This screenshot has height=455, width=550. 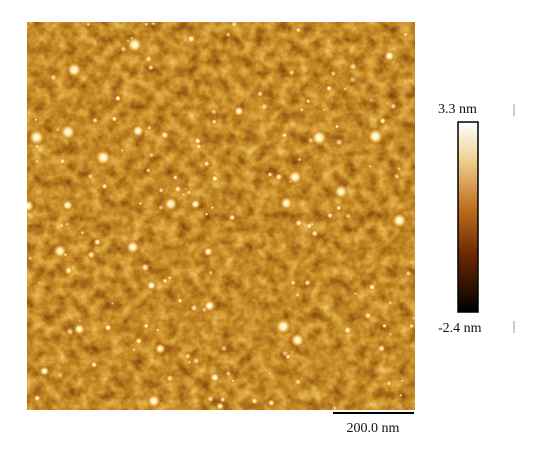 I want to click on colorbar, so click(x=468, y=217).